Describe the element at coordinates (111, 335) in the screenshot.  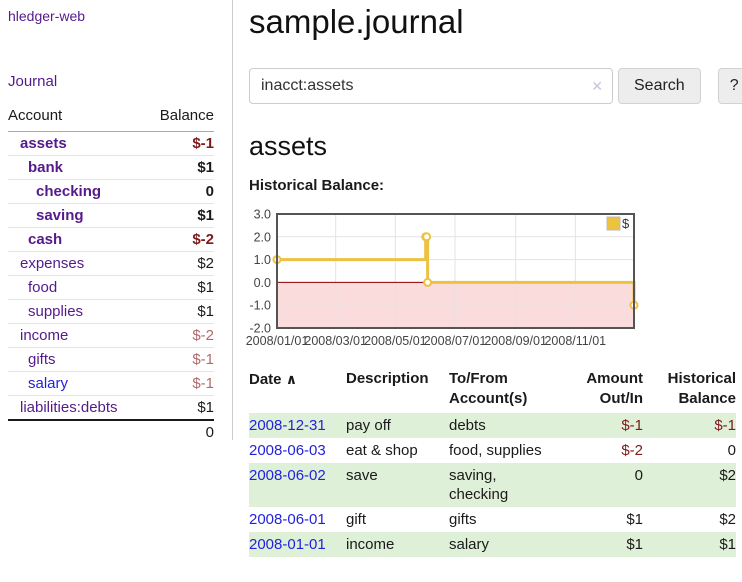
I see `account-row: income $-2` at that location.